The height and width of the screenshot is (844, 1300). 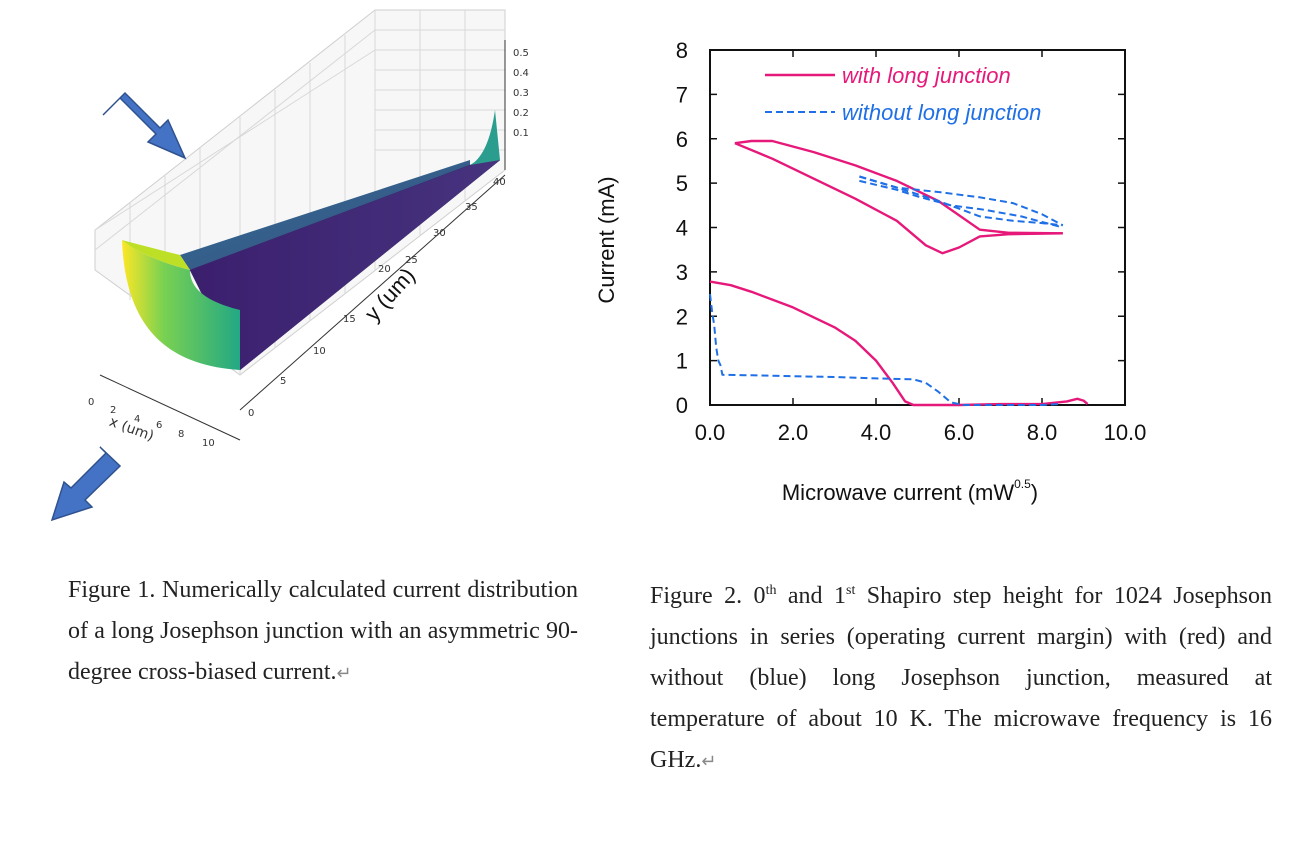 What do you see at coordinates (941, 112) in the screenshot?
I see `legend-label: without long junction` at bounding box center [941, 112].